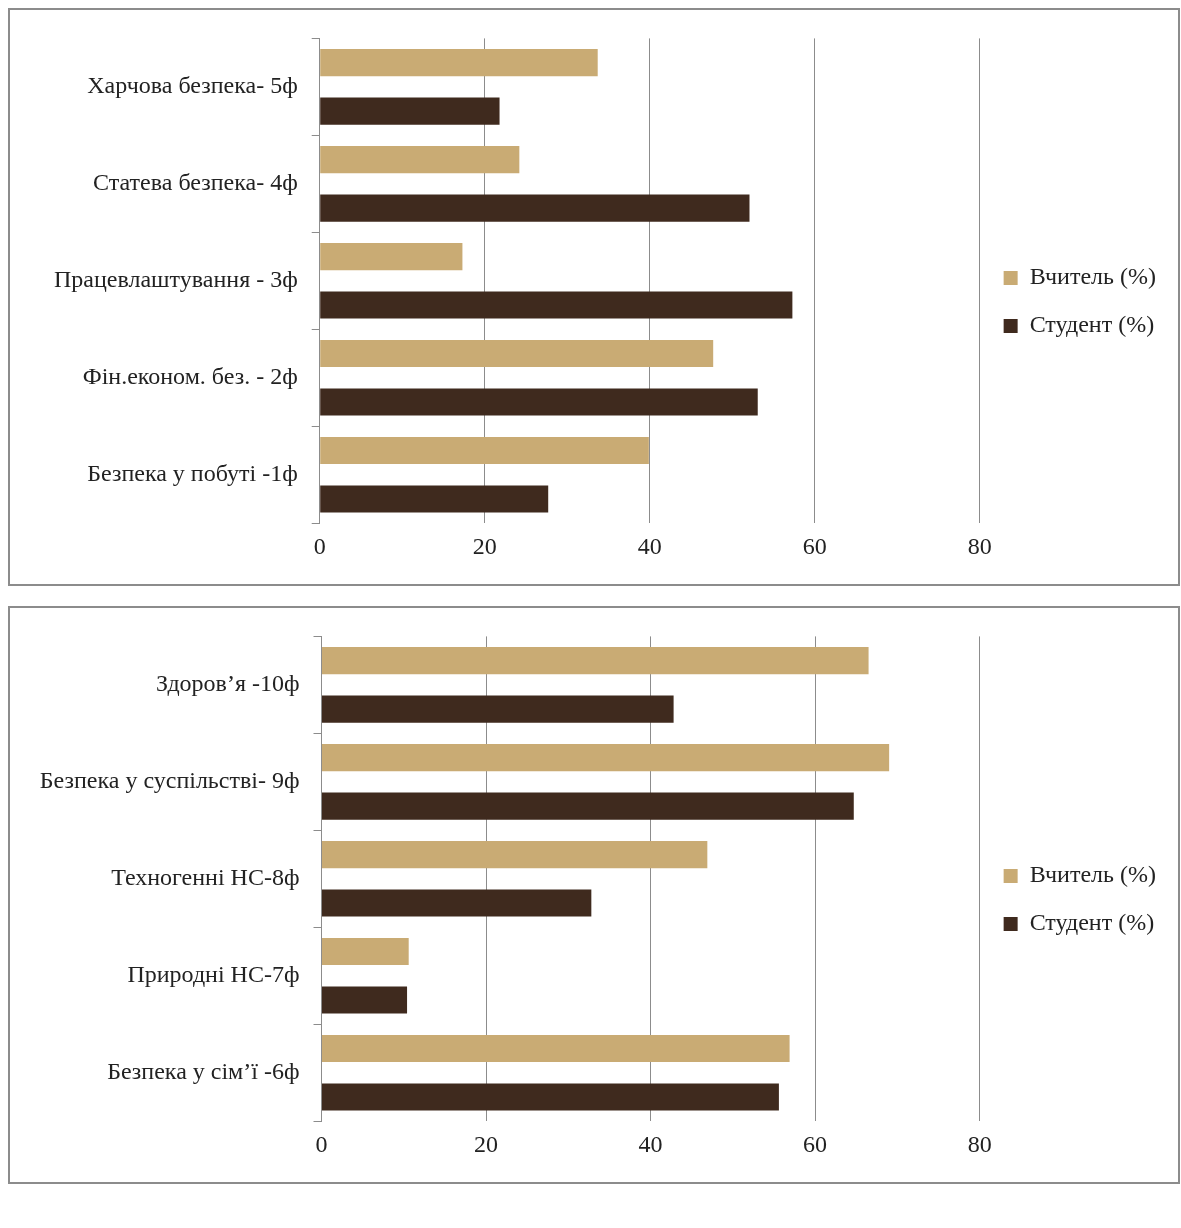 This screenshot has height=1228, width=1181. I want to click on y-tick-label: Фін.економ. без. - 2ф, so click(190, 376).